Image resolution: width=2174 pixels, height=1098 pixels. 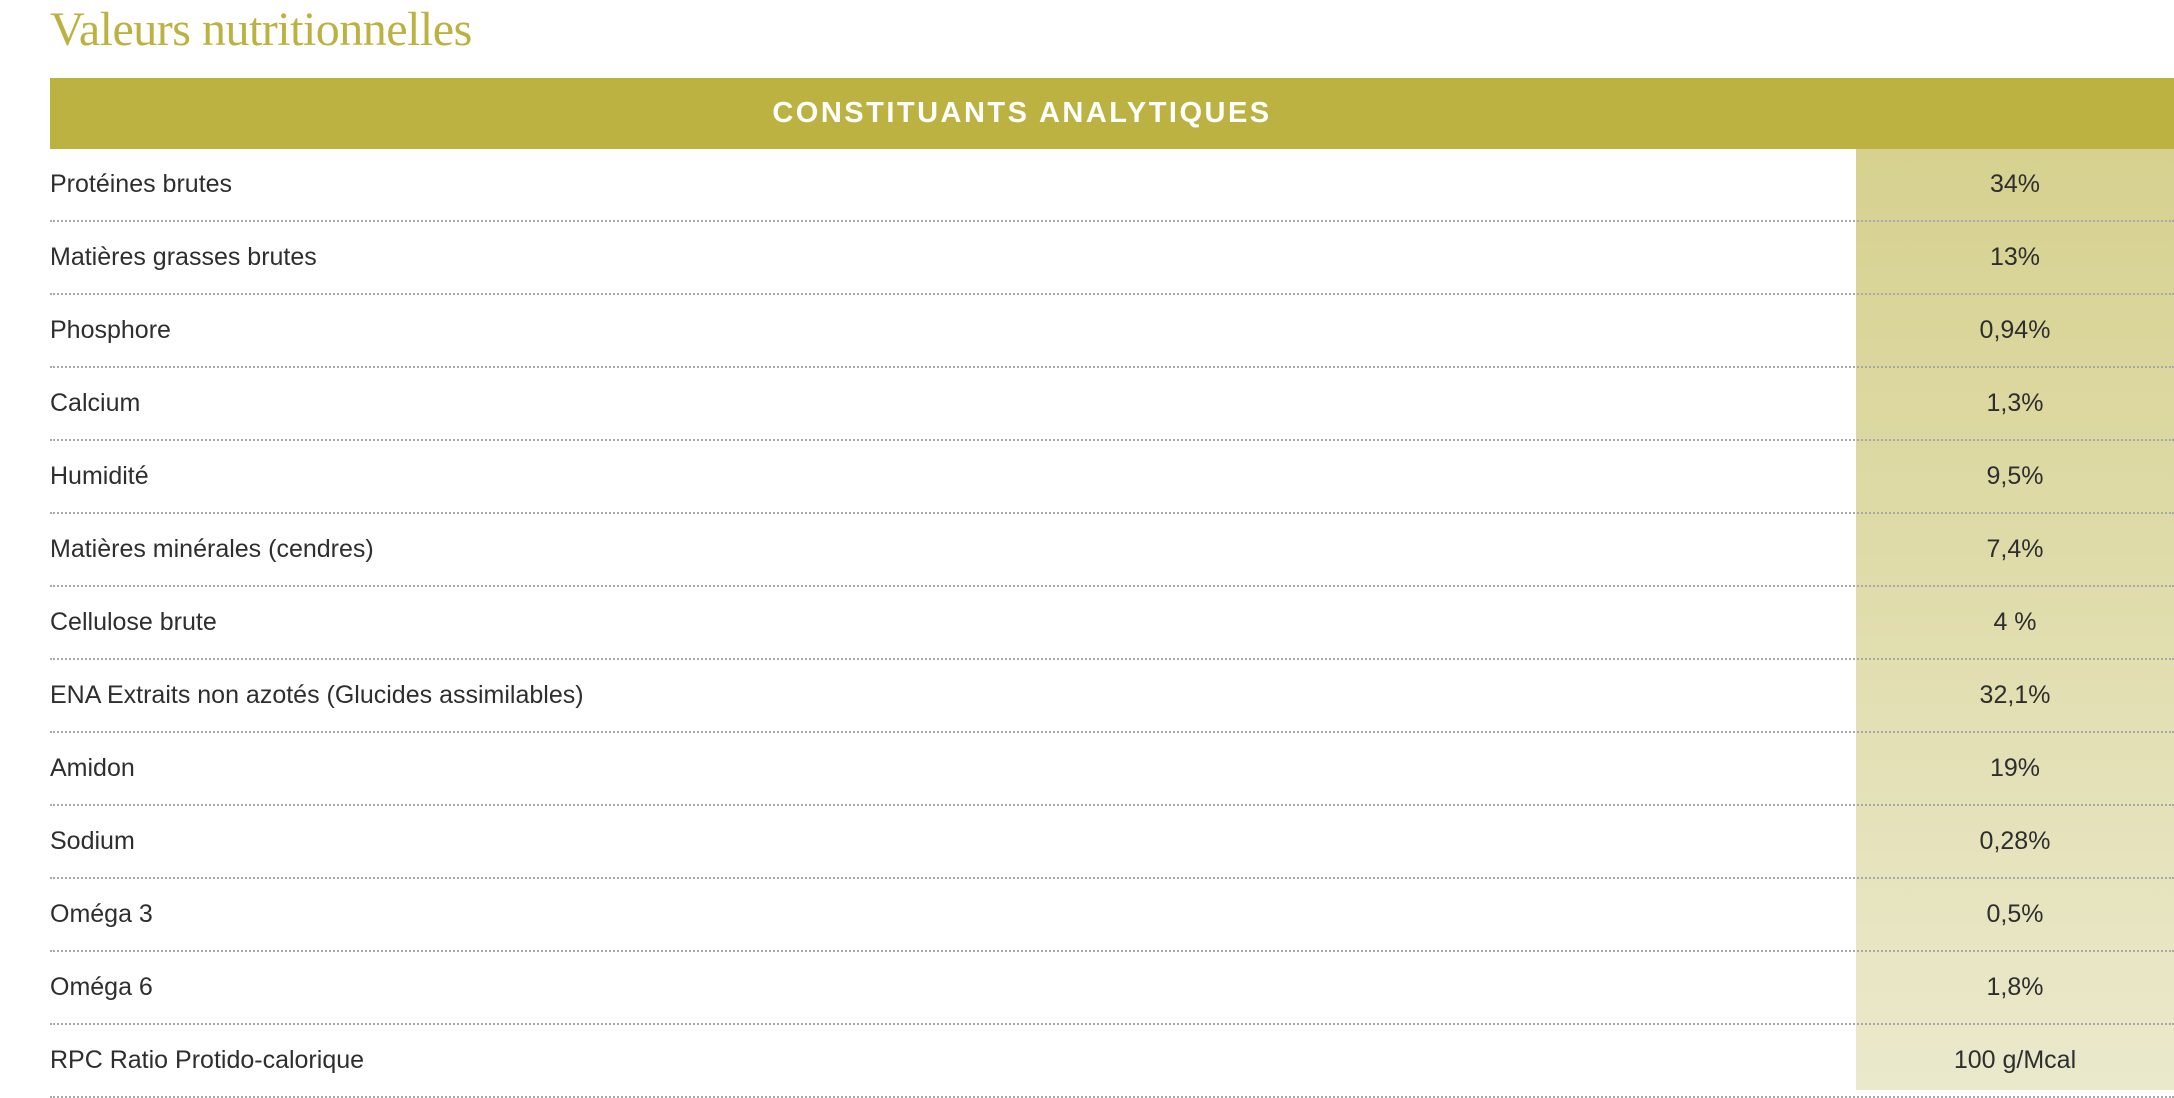 I want to click on row-label: RPC Ratio Protido-calorique, so click(x=207, y=1060).